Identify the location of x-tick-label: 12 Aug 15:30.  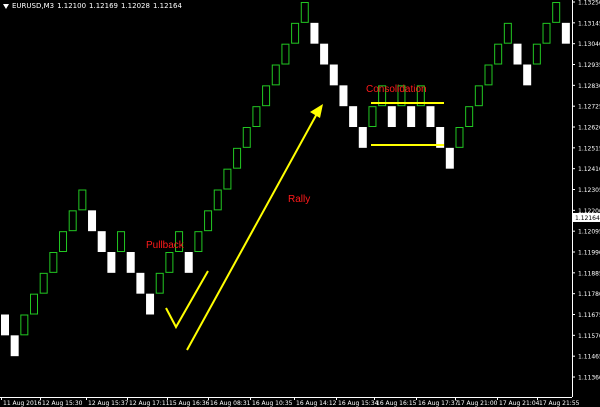
(62, 403).